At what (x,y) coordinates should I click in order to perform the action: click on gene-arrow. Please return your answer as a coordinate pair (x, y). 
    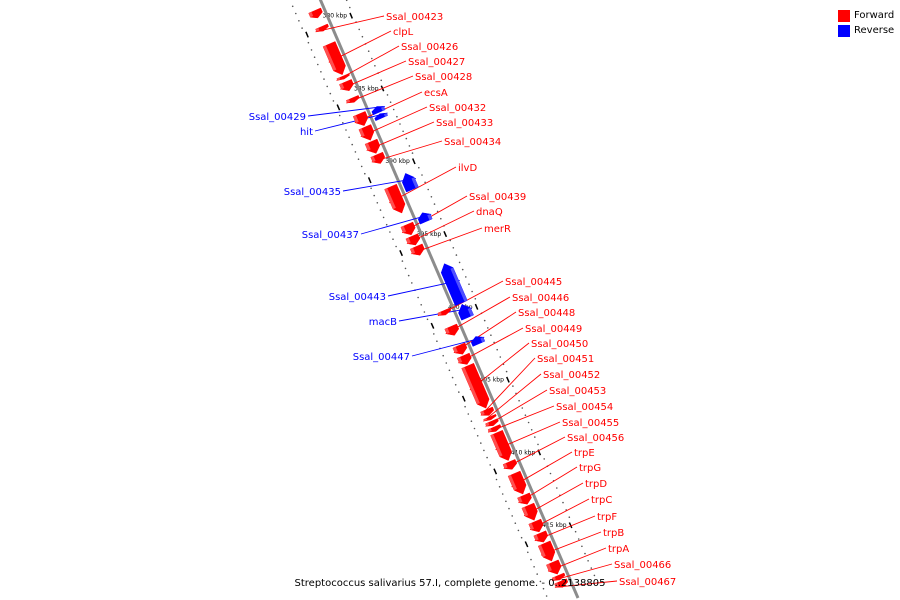
    Looking at the image, I should click on (475, 385).